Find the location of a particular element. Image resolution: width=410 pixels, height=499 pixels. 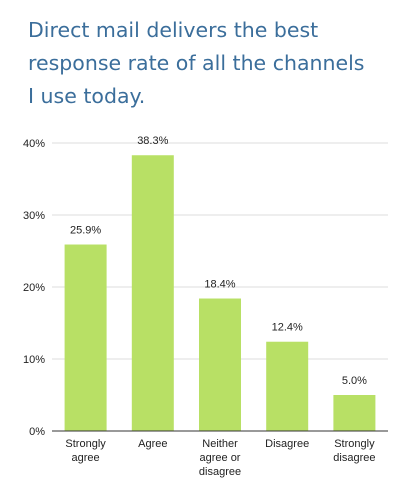

x-tick-label-line: Neither is located at coordinates (220, 444).